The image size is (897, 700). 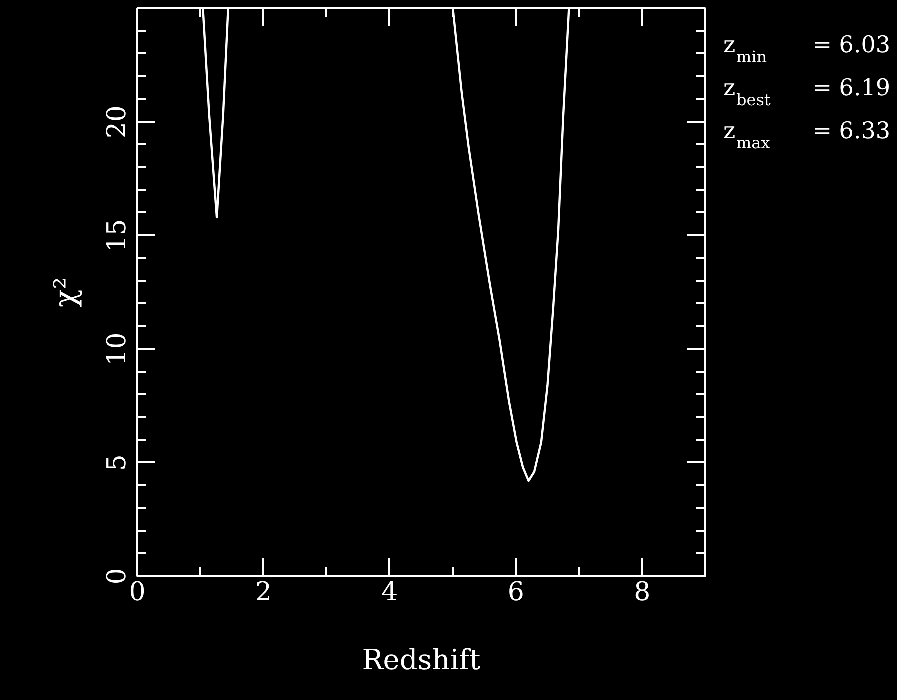 I want to click on y-tick-label: 20, so click(x=117, y=122).